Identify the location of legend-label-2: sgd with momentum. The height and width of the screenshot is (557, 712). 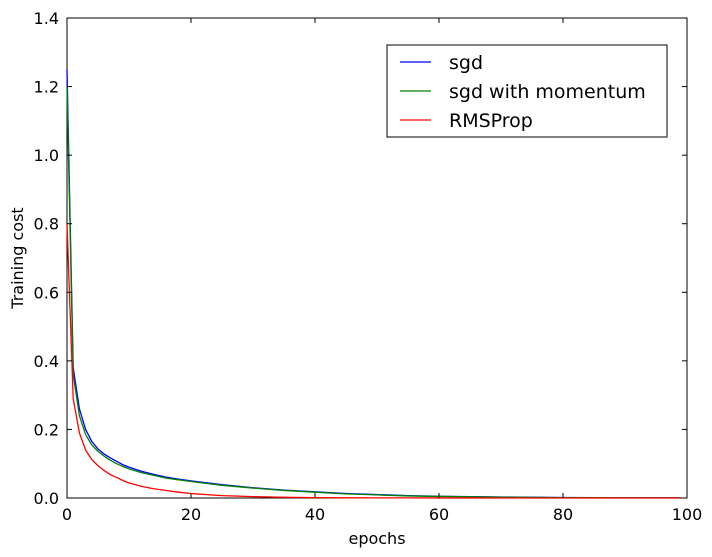
(547, 92).